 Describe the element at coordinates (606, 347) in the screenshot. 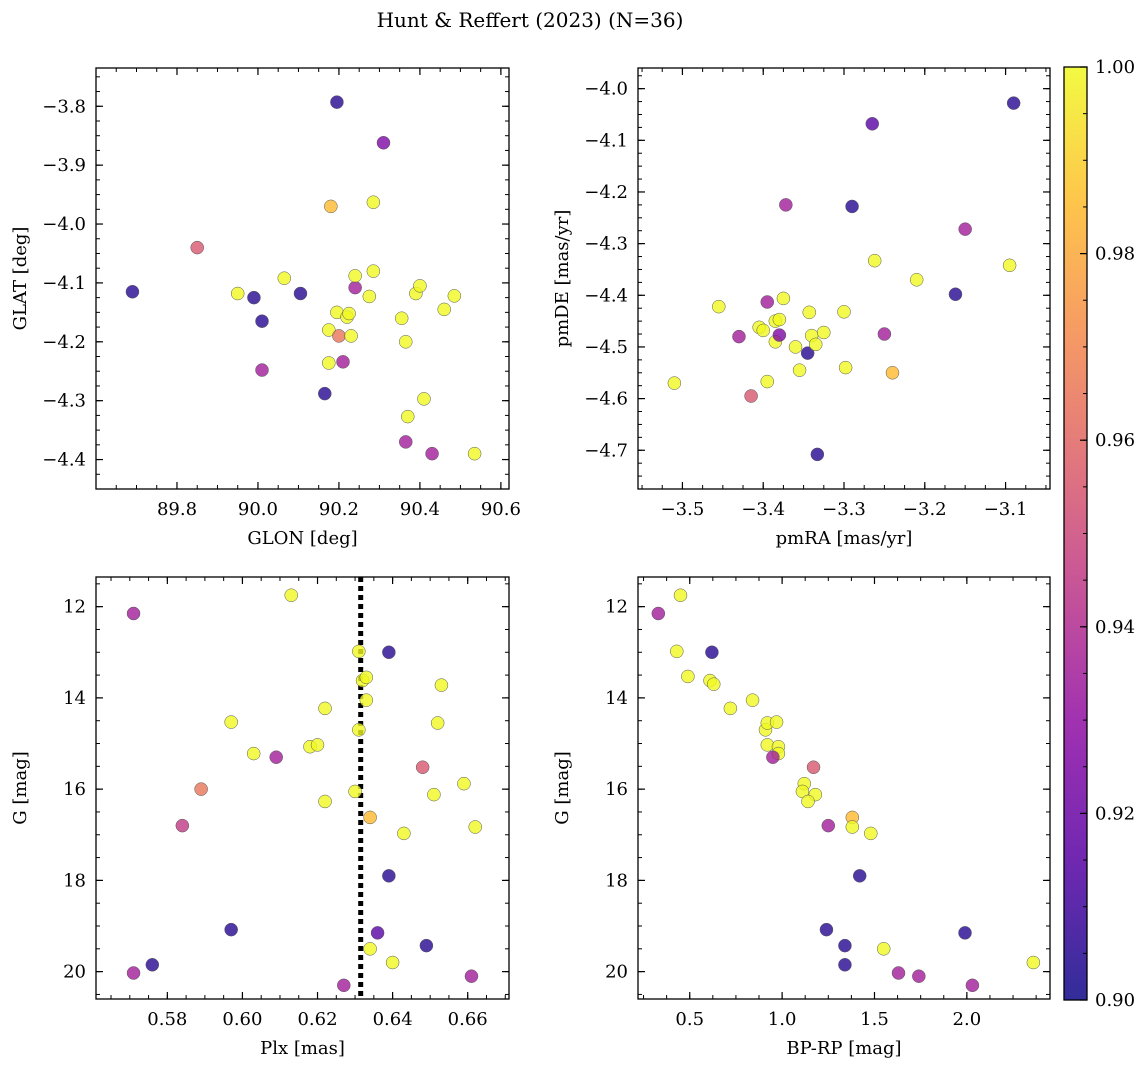

I see `y-tick-label: −4.5` at that location.